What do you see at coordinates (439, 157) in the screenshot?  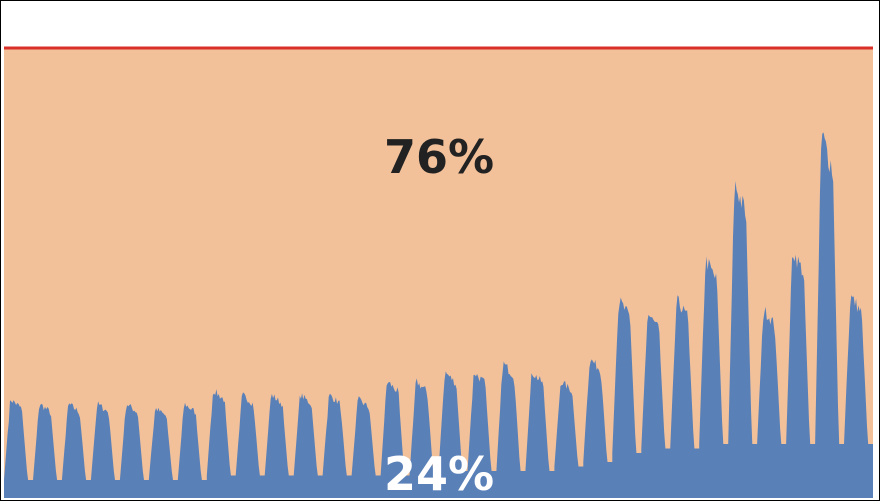 I see `idle-percentage-label: 76%` at bounding box center [439, 157].